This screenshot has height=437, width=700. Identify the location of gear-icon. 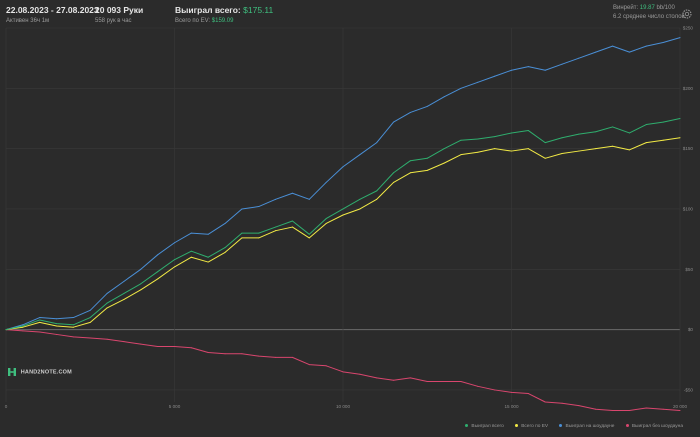
(687, 14).